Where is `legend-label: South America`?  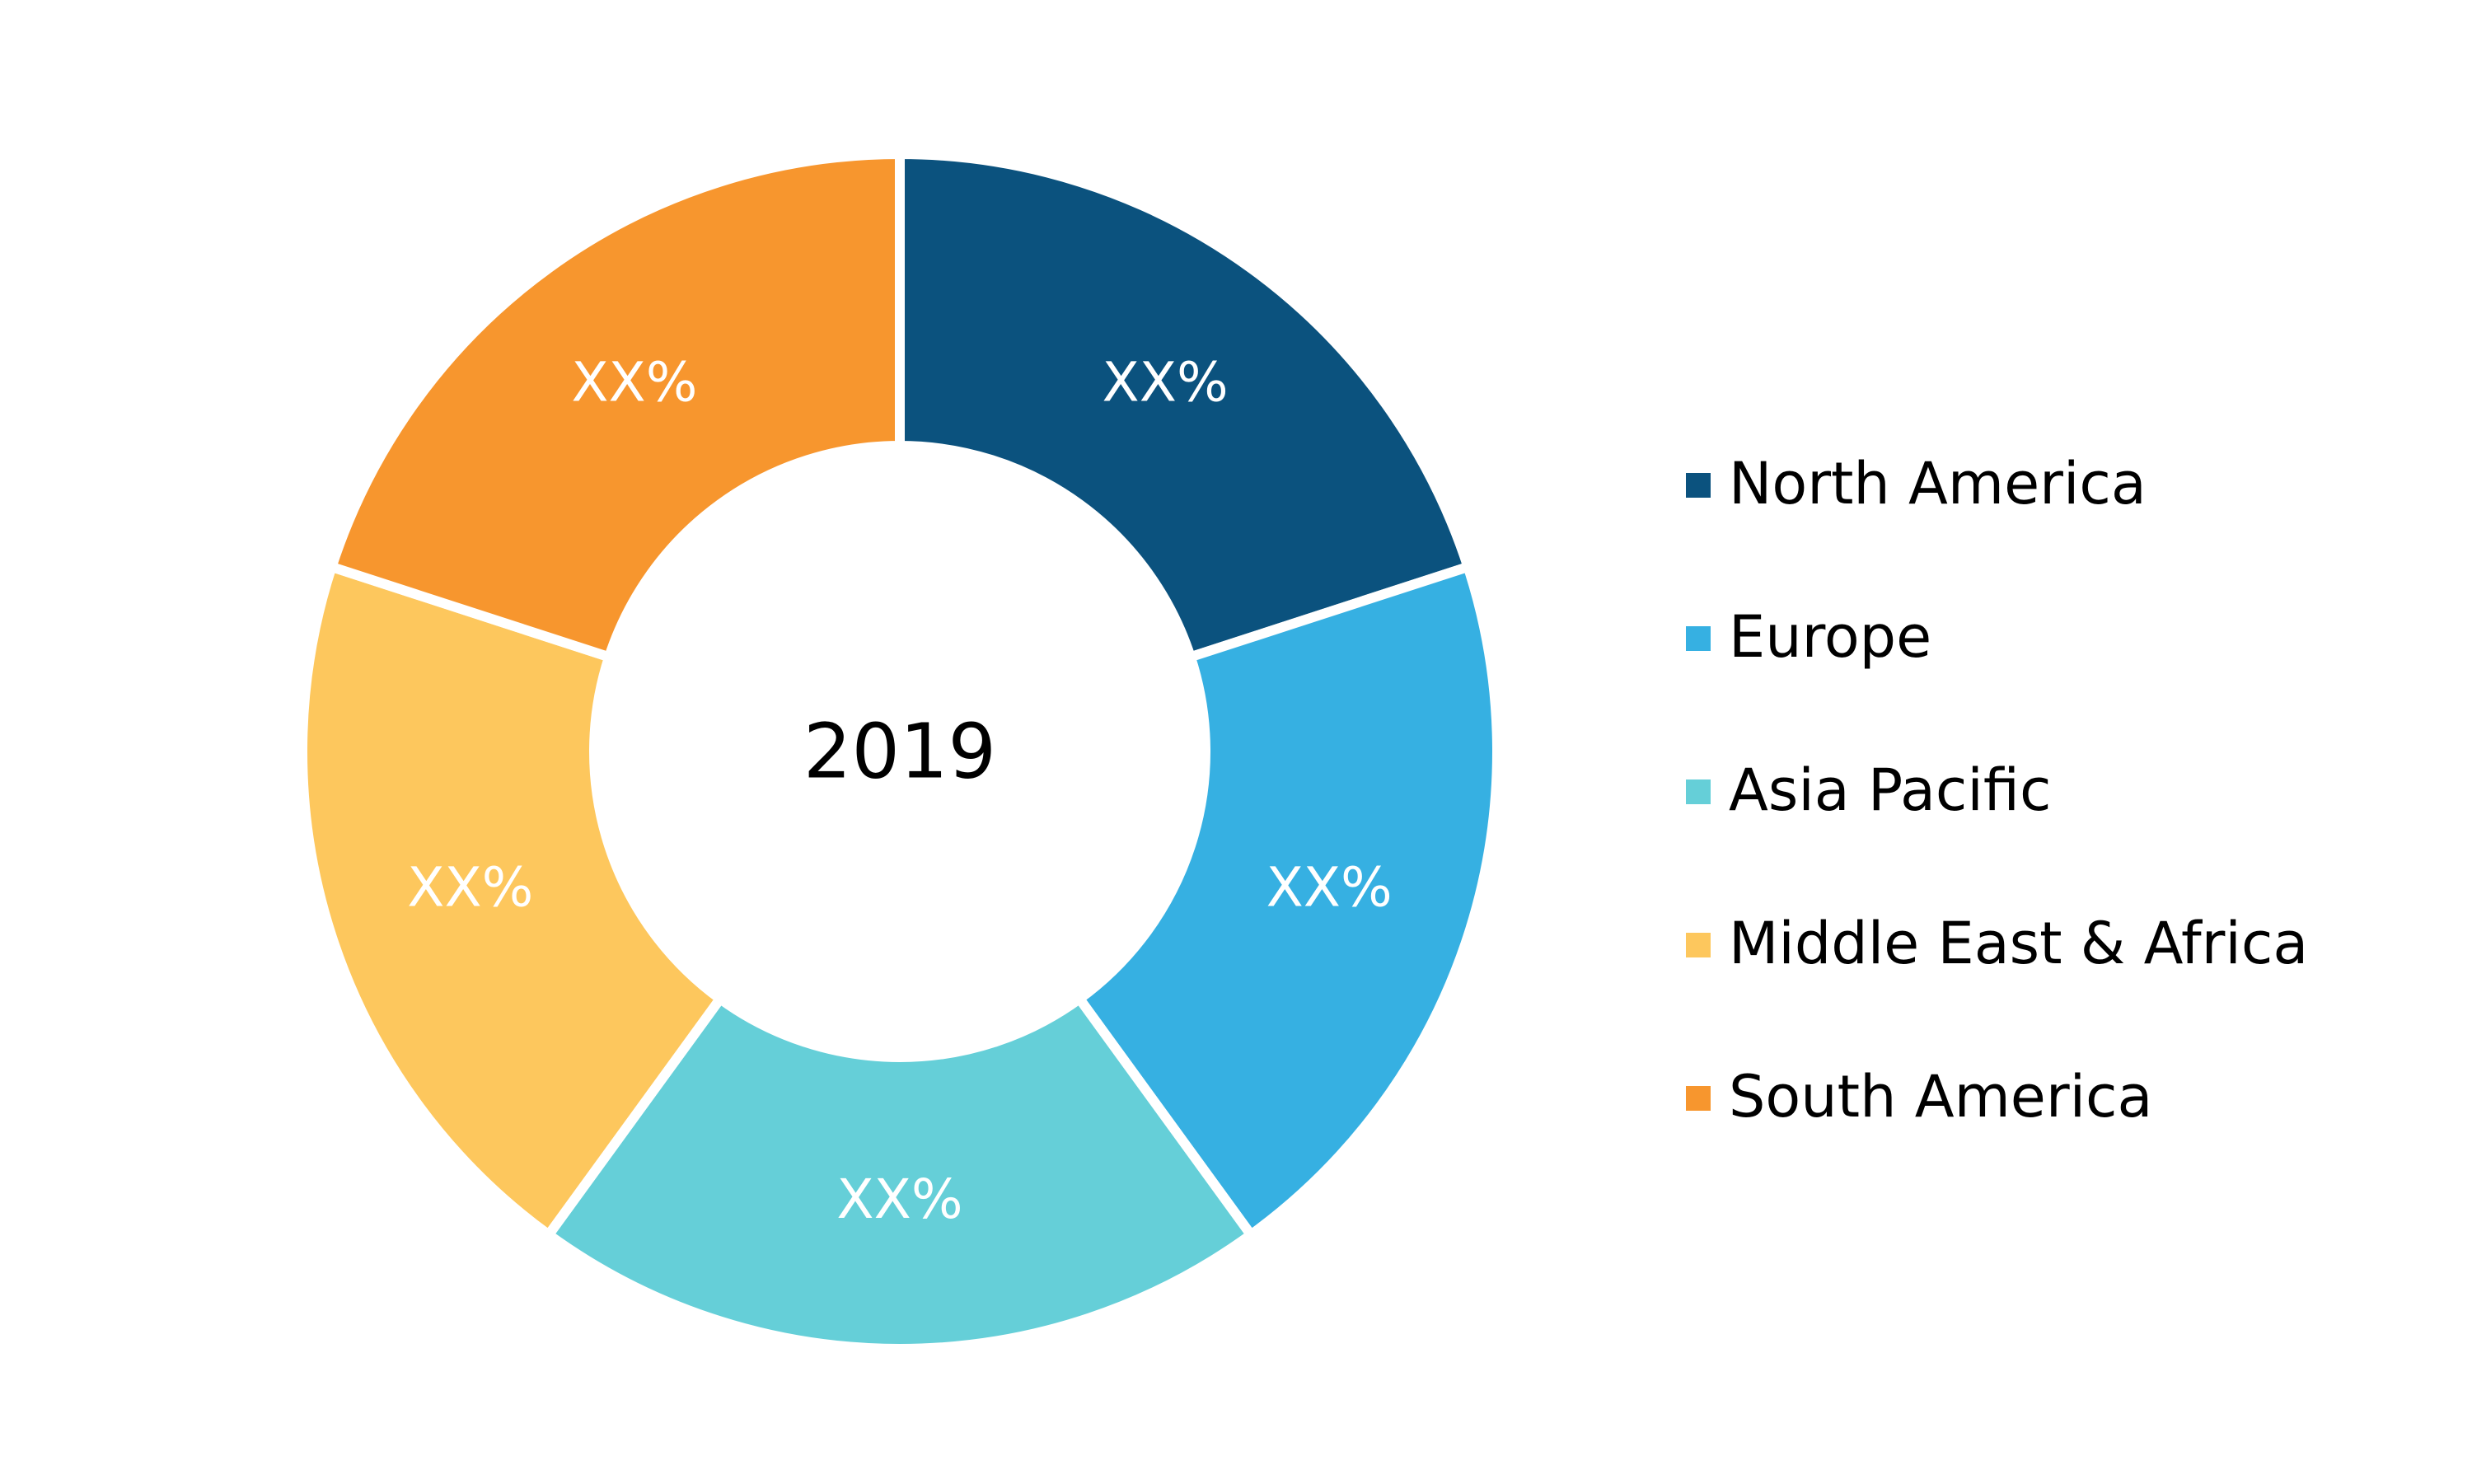 legend-label: South America is located at coordinates (1940, 1097).